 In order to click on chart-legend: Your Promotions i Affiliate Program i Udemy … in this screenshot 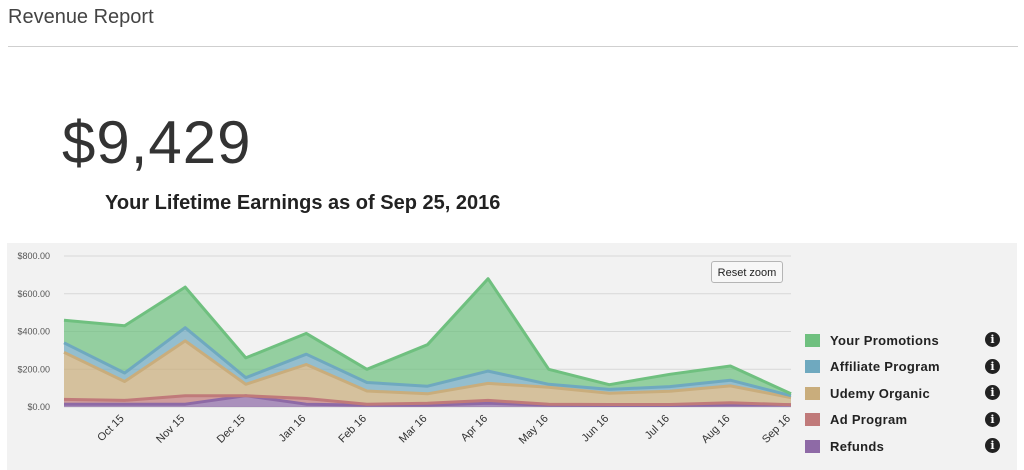, I will do `click(905, 393)`.